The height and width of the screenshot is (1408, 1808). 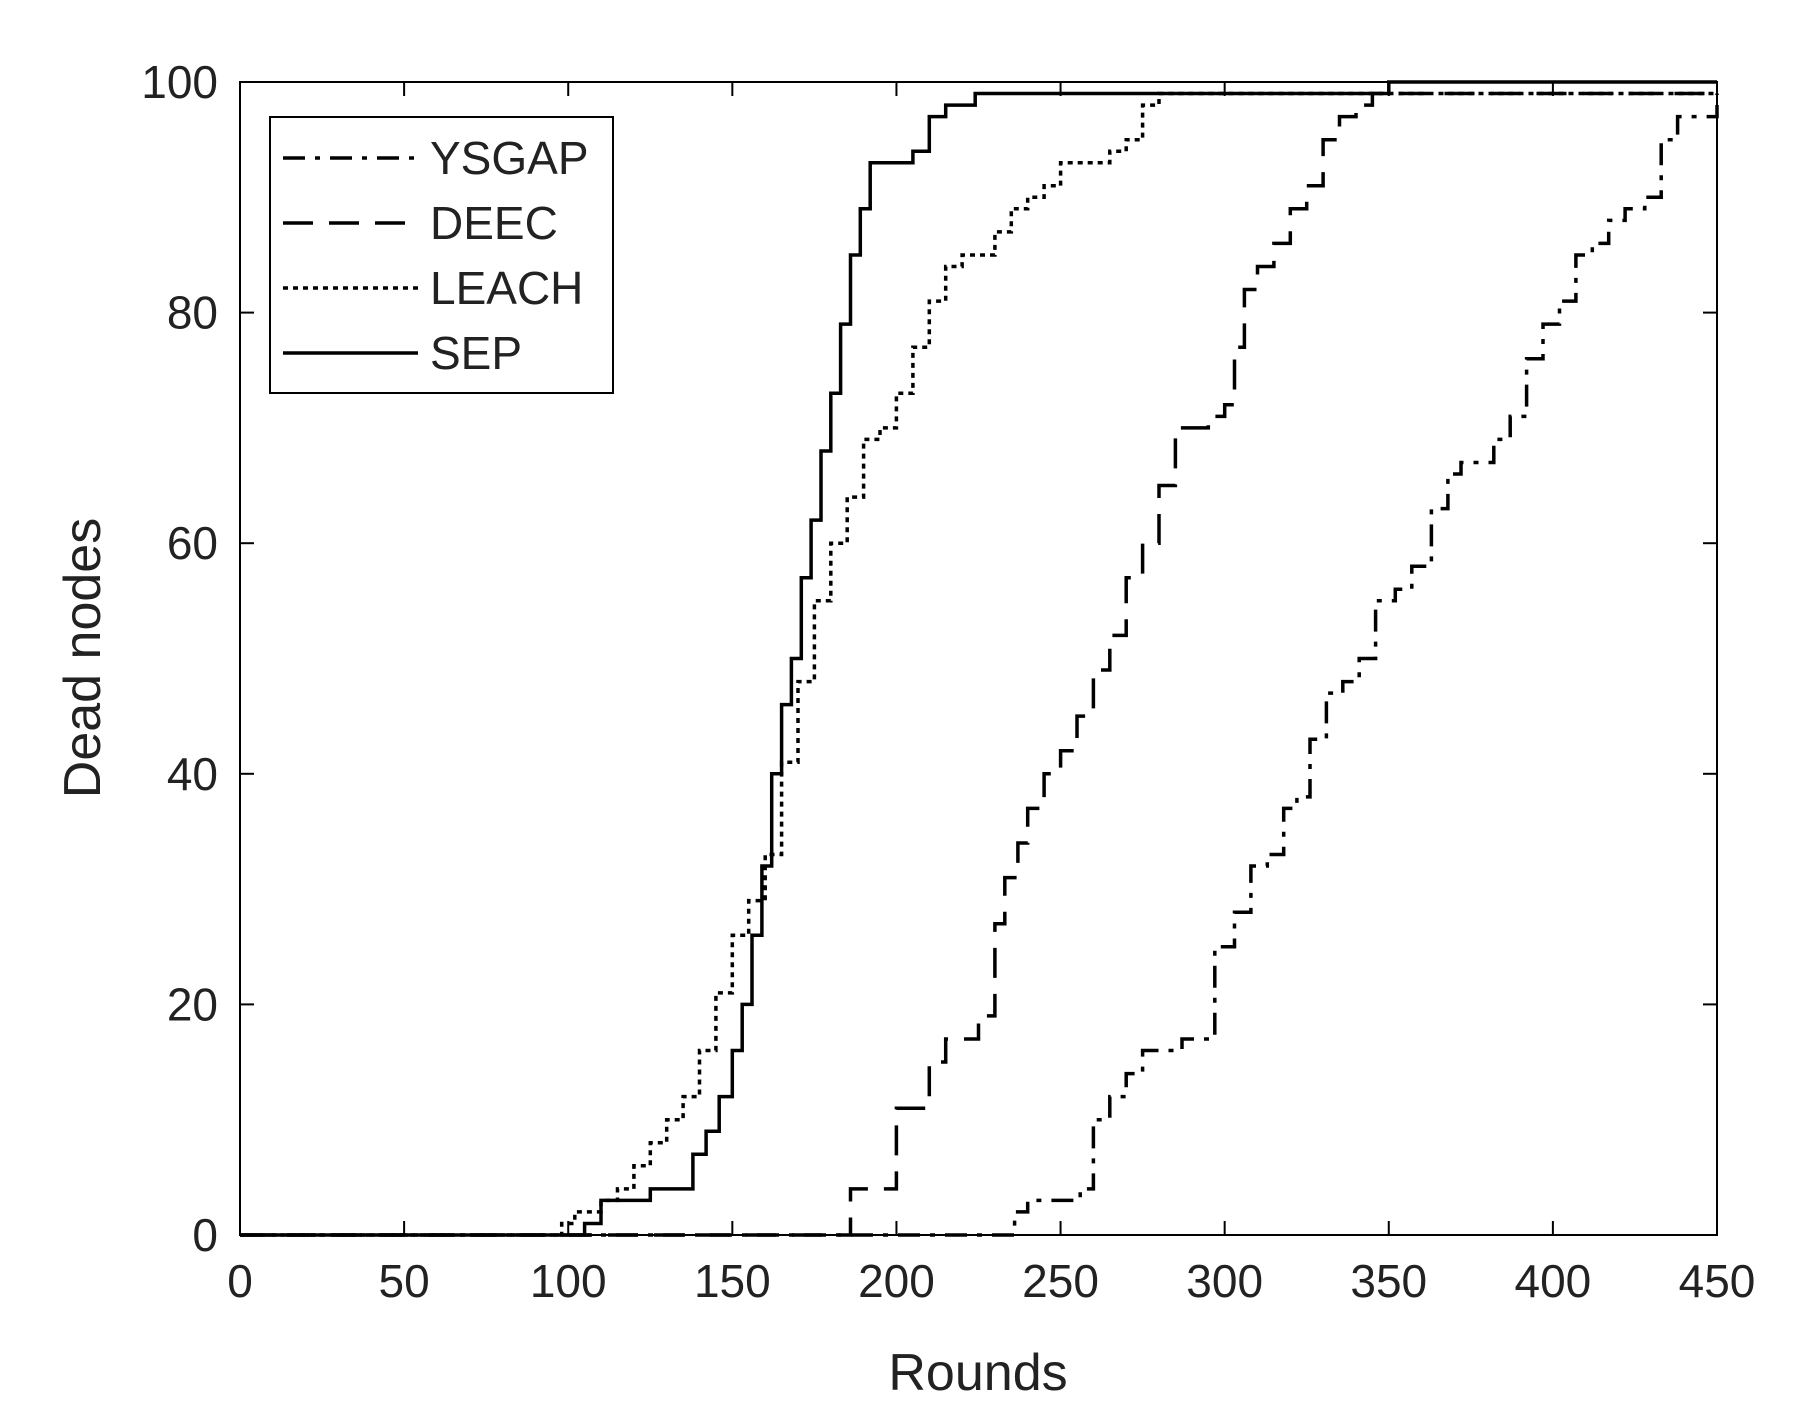 I want to click on legend: YSGAP DEEC LEACH SEP, so click(x=441, y=255).